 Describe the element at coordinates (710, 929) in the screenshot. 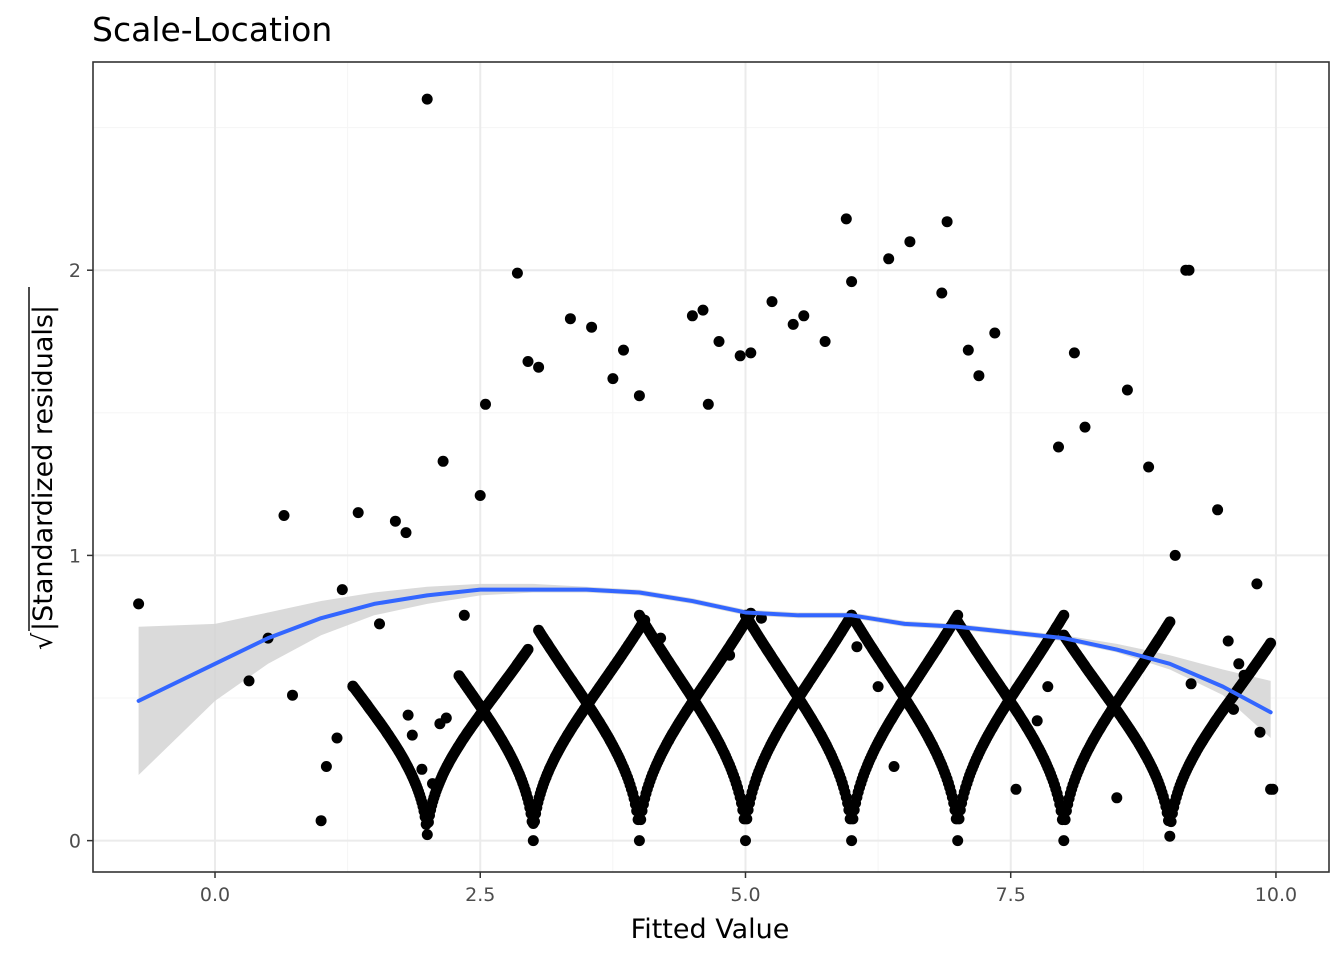

I see `x-axis-title: Fitted Value` at that location.